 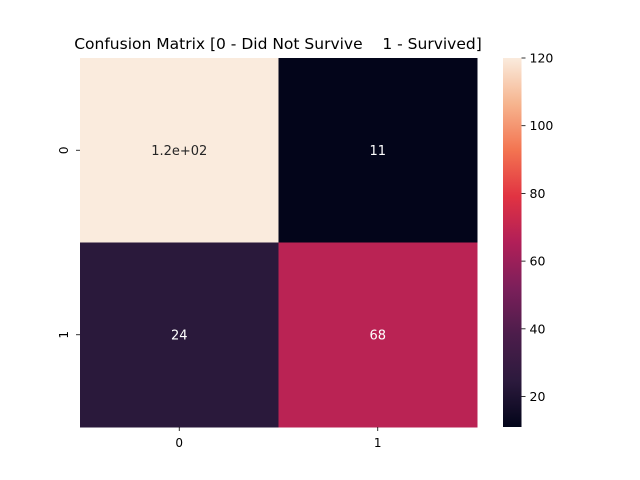 What do you see at coordinates (542, 58) in the screenshot?
I see `colorbar-tick-label-5: 120` at bounding box center [542, 58].